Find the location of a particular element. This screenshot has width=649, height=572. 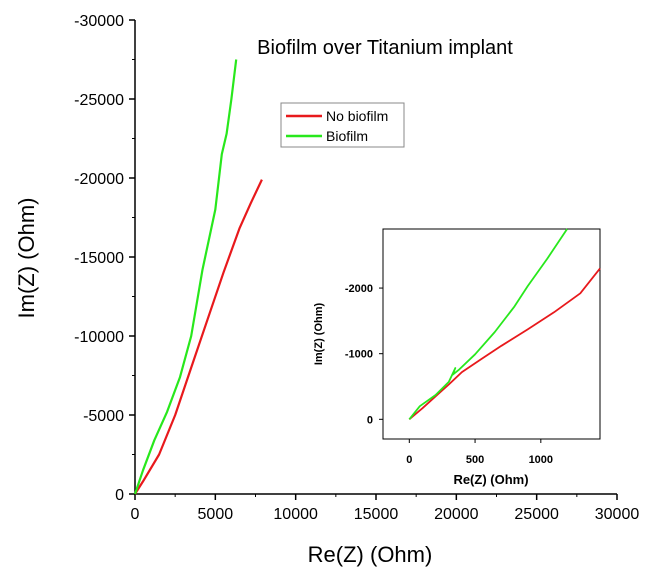

inset-frame is located at coordinates (491, 334).